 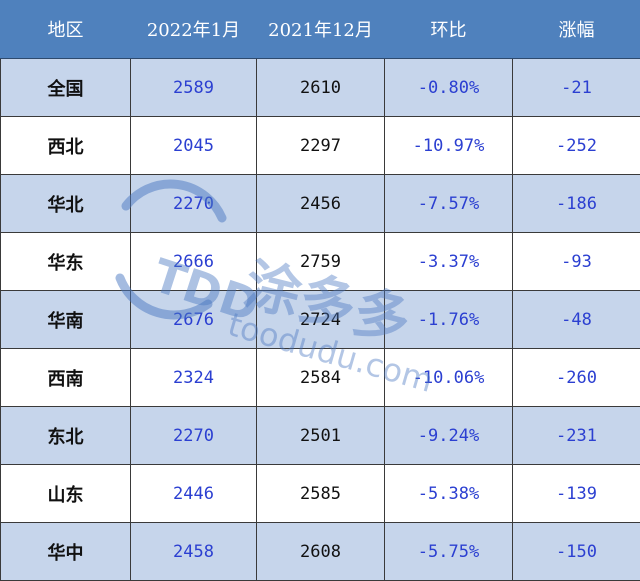 What do you see at coordinates (576, 204) in the screenshot?
I see `change-cell: -186` at bounding box center [576, 204].